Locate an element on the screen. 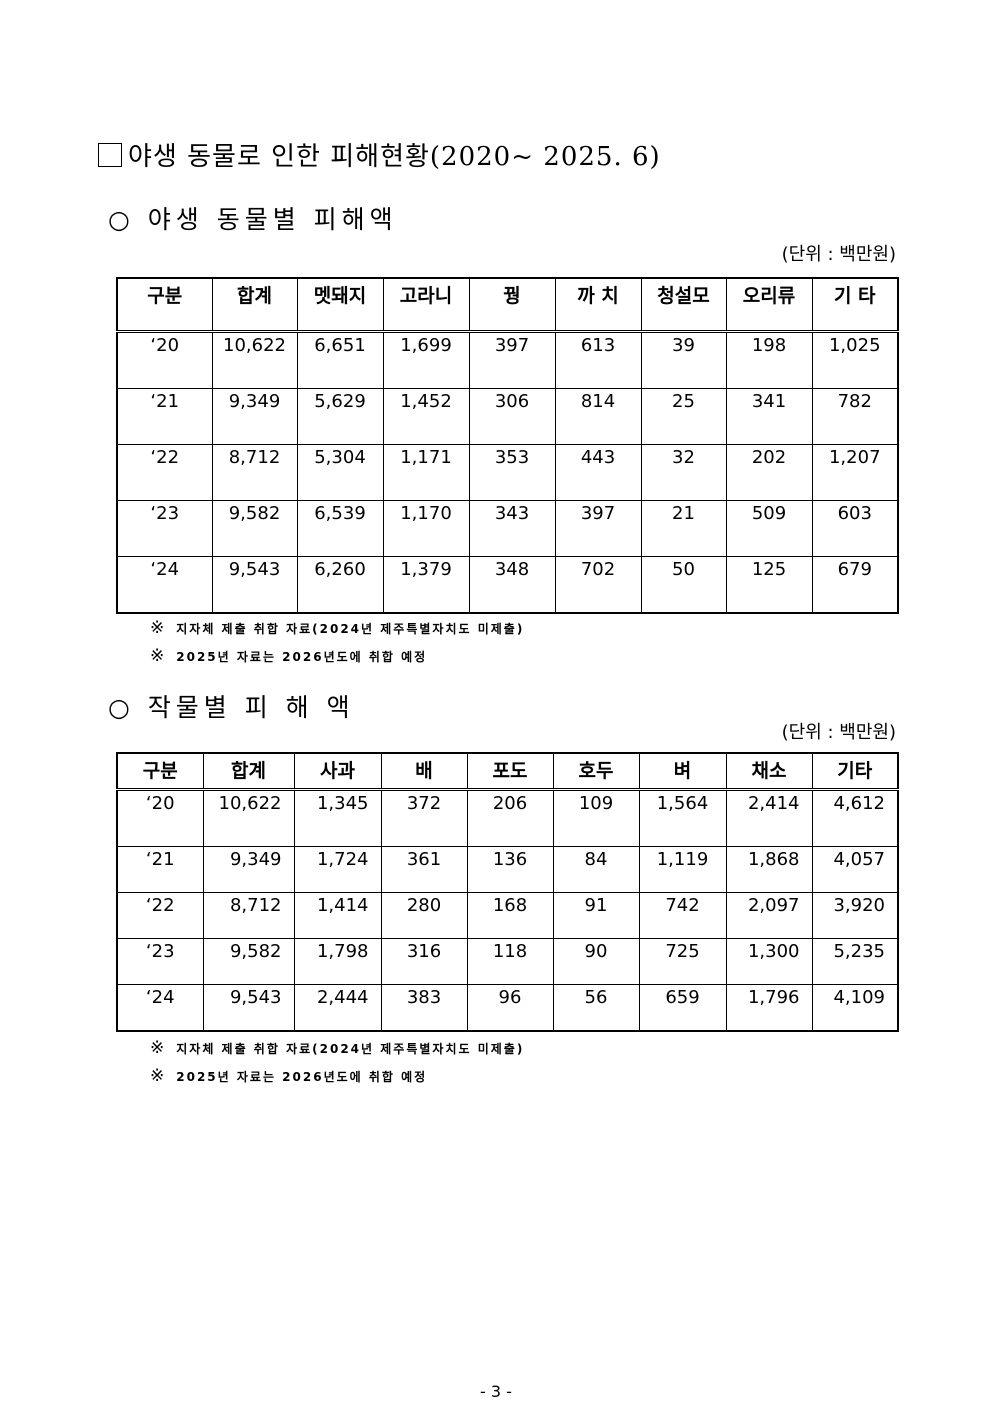  table-cell: 1,345 is located at coordinates (337, 818).